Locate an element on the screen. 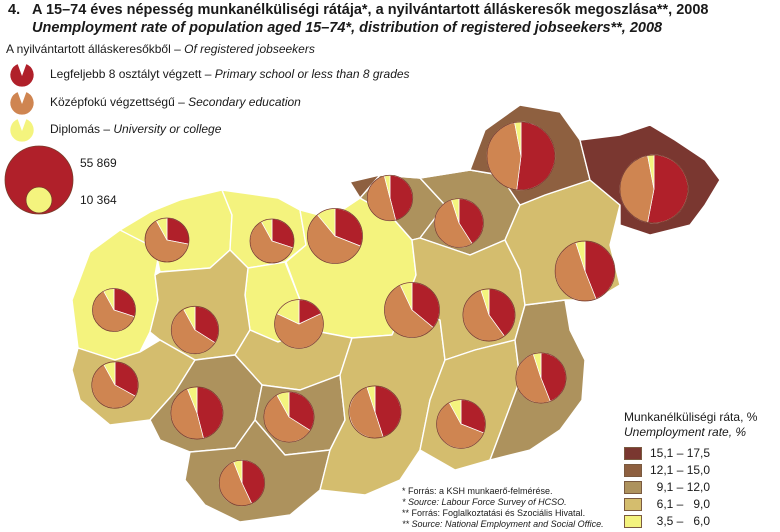 The width and height of the screenshot is (780, 532). pie-bekes is located at coordinates (541, 378).